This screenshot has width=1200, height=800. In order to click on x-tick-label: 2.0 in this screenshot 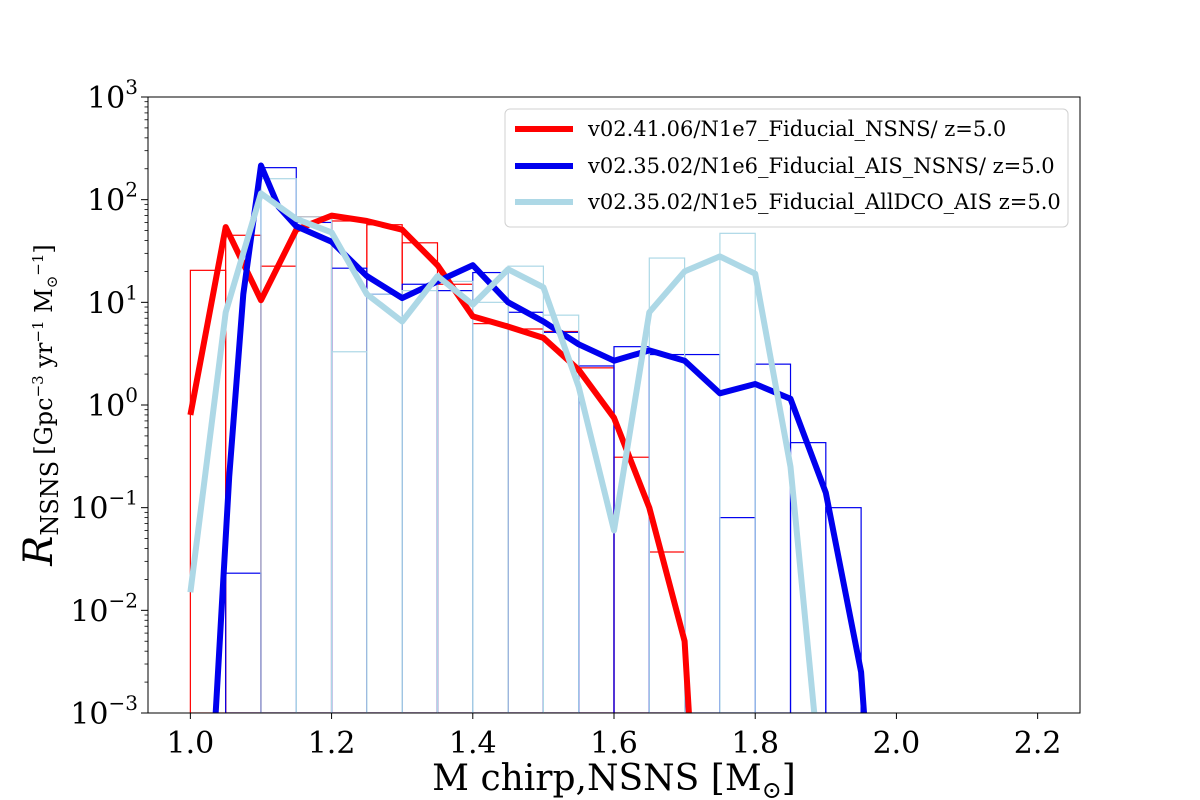, I will do `click(897, 743)`.